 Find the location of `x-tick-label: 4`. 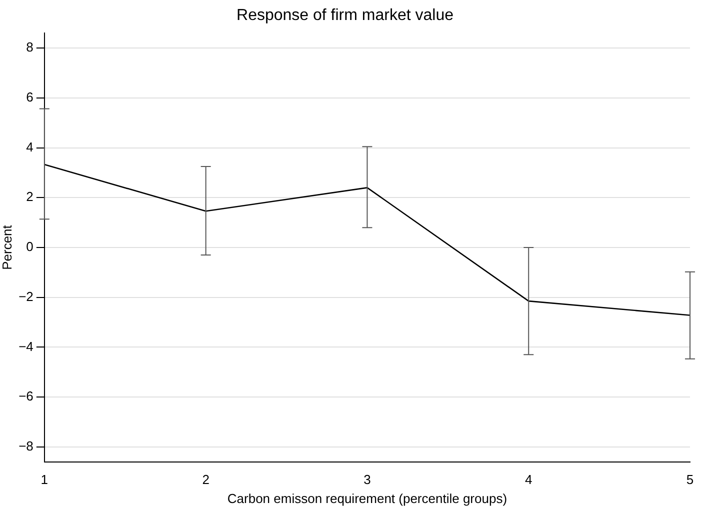

x-tick-label: 4 is located at coordinates (528, 480).